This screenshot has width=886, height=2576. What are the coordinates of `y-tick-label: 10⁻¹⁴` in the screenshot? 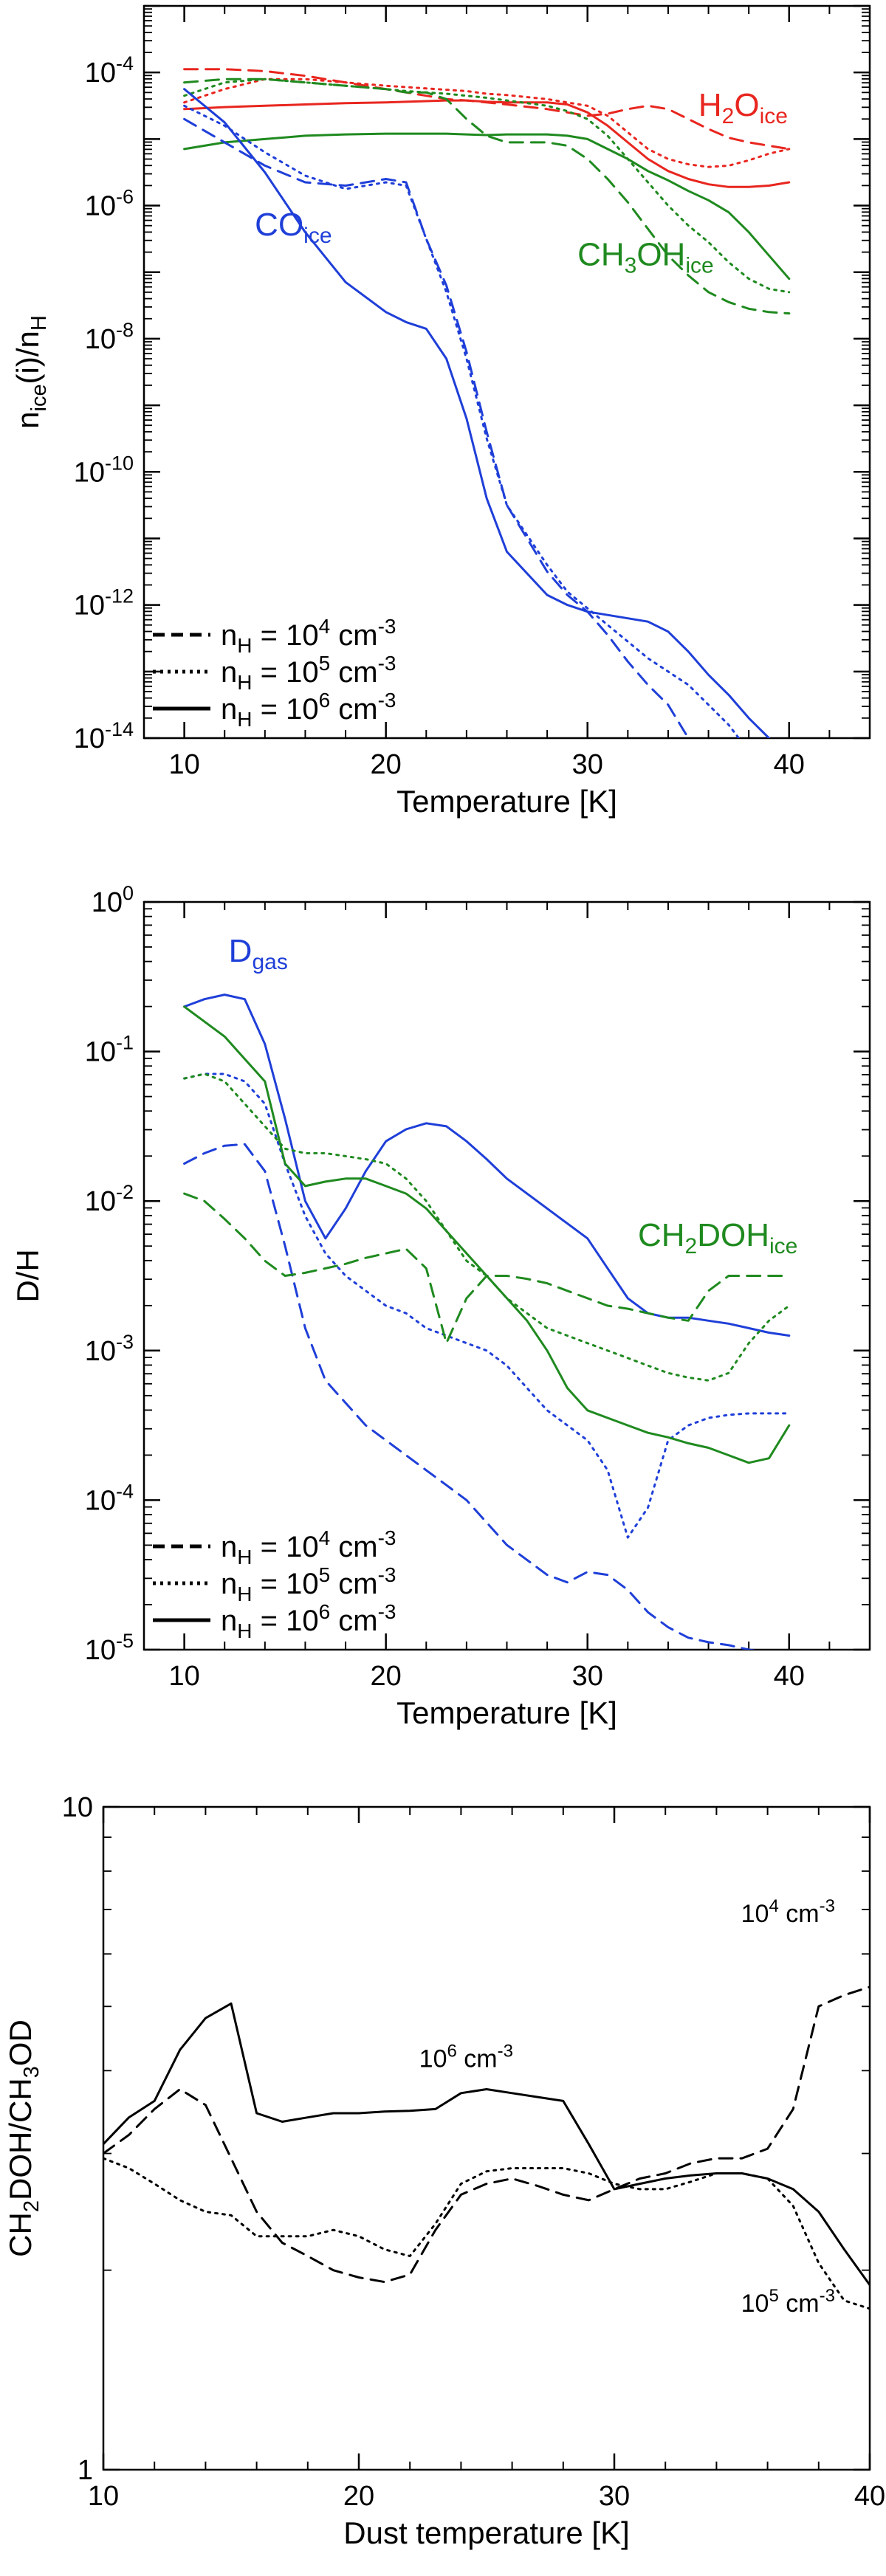 It's located at (104, 736).